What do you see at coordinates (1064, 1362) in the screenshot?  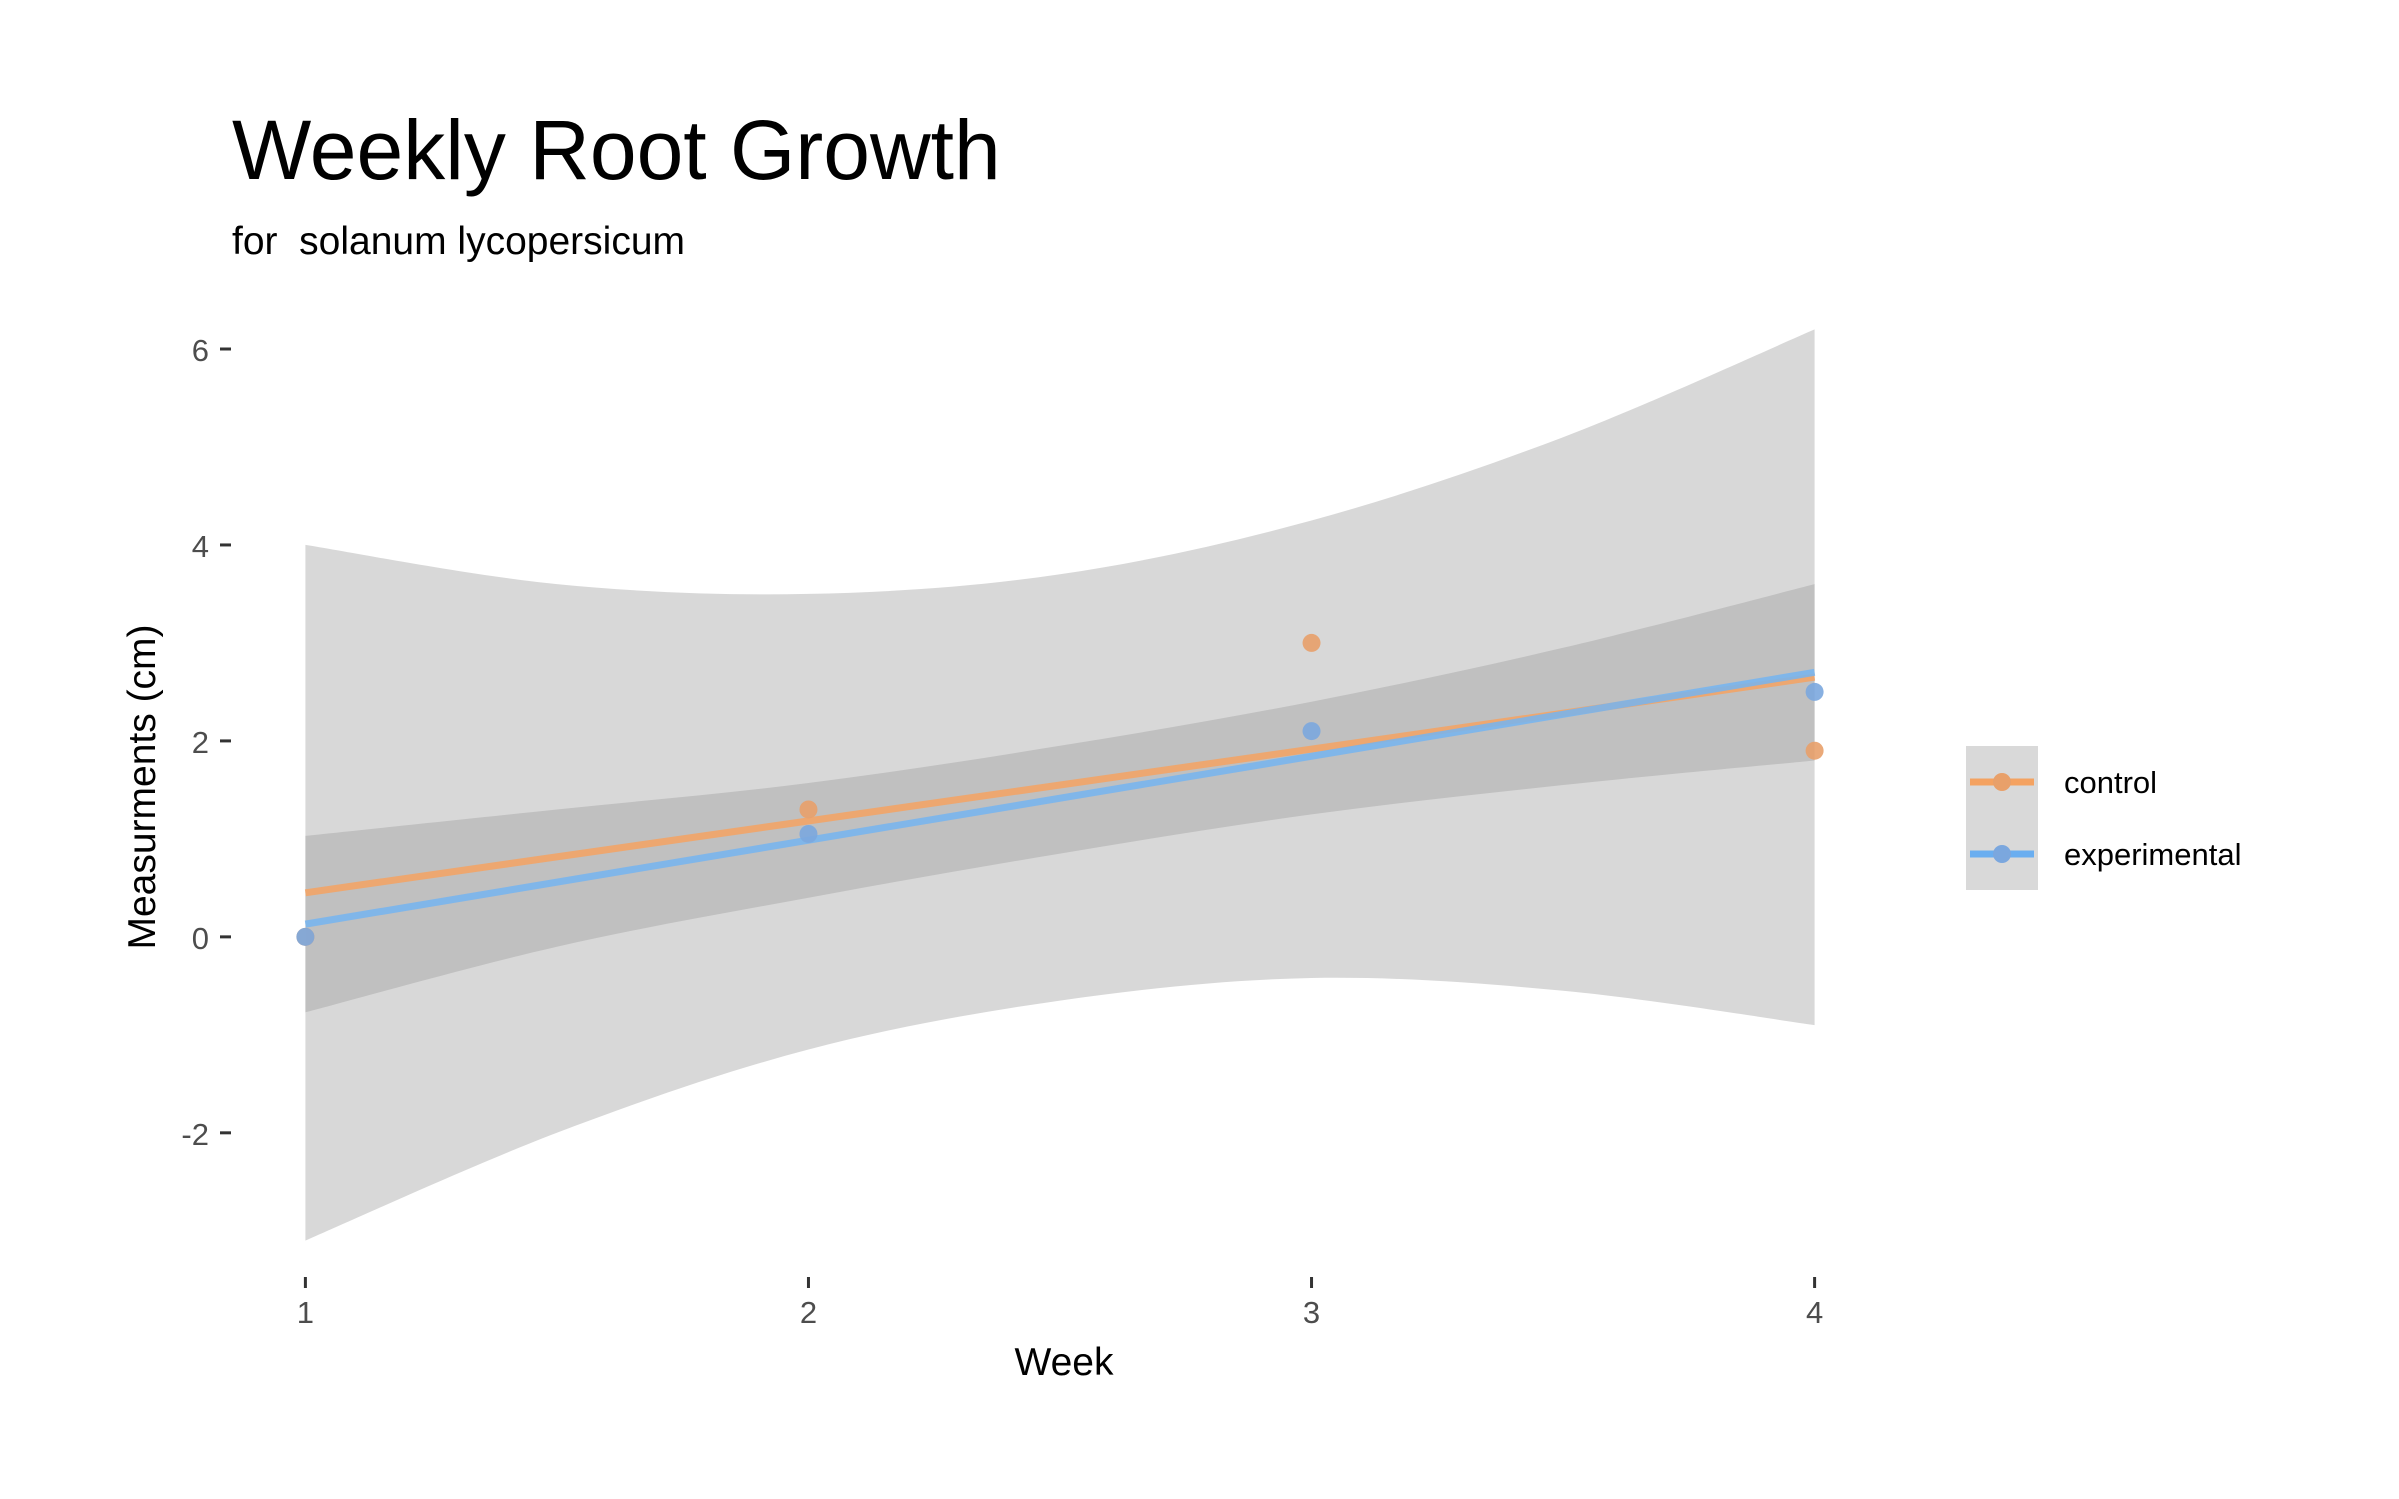 I see `x-axis-label: Week` at bounding box center [1064, 1362].